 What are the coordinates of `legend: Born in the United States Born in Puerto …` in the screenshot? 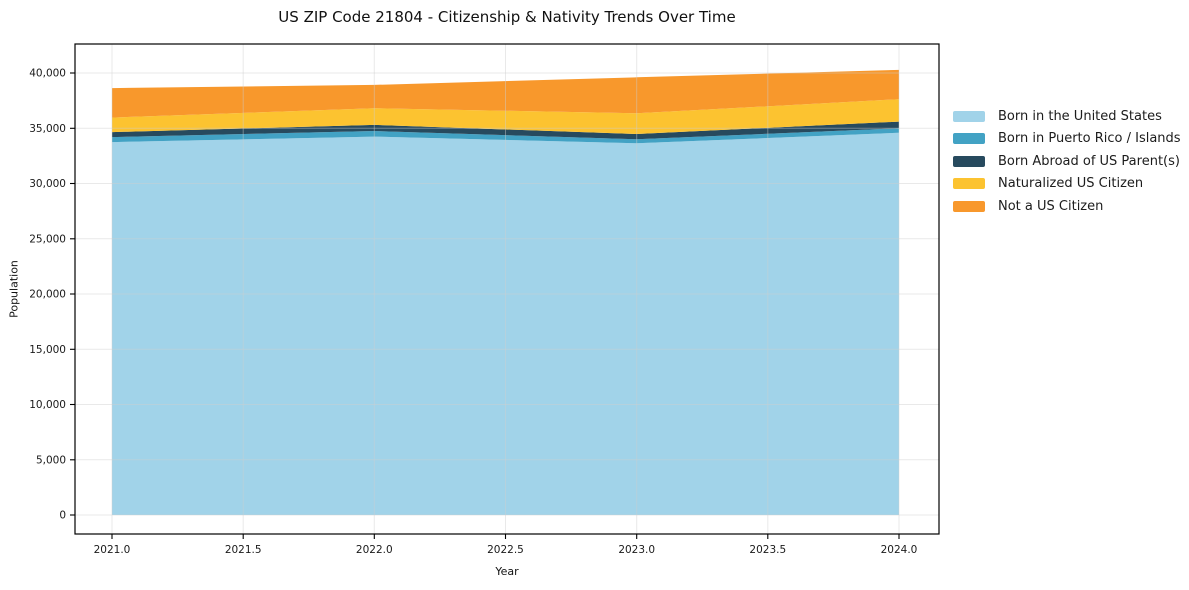 It's located at (1067, 161).